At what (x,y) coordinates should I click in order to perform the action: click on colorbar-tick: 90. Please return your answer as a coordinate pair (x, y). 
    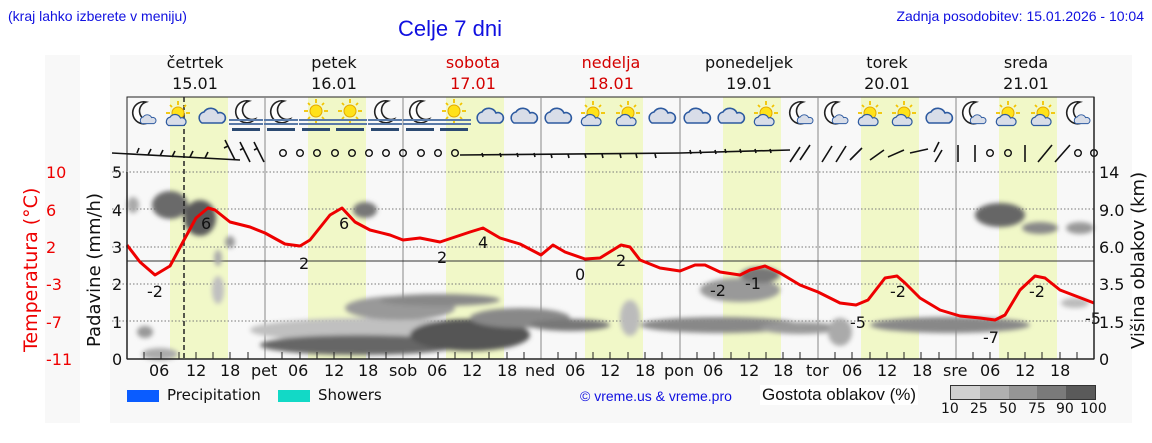
    Looking at the image, I should click on (1065, 409).